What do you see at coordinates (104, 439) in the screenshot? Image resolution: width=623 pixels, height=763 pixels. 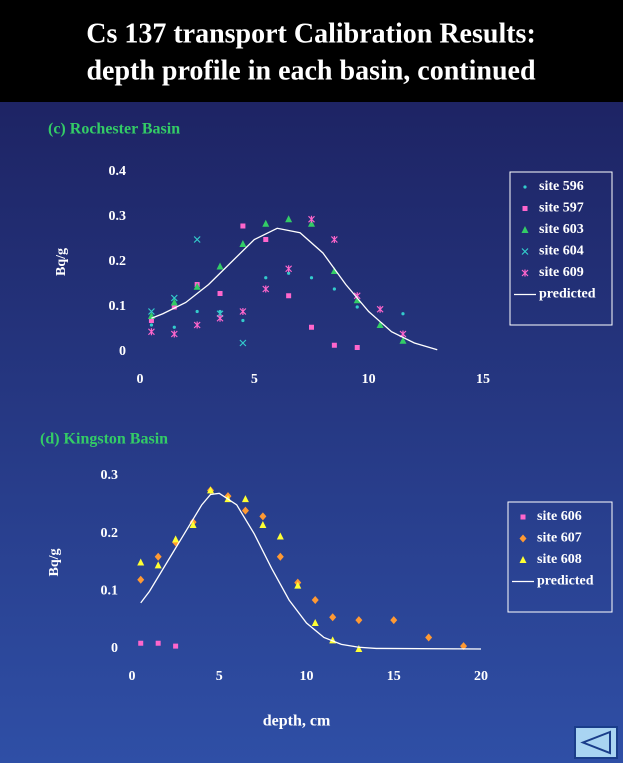 I see `chart-title: (d) Kingston Basin` at bounding box center [104, 439].